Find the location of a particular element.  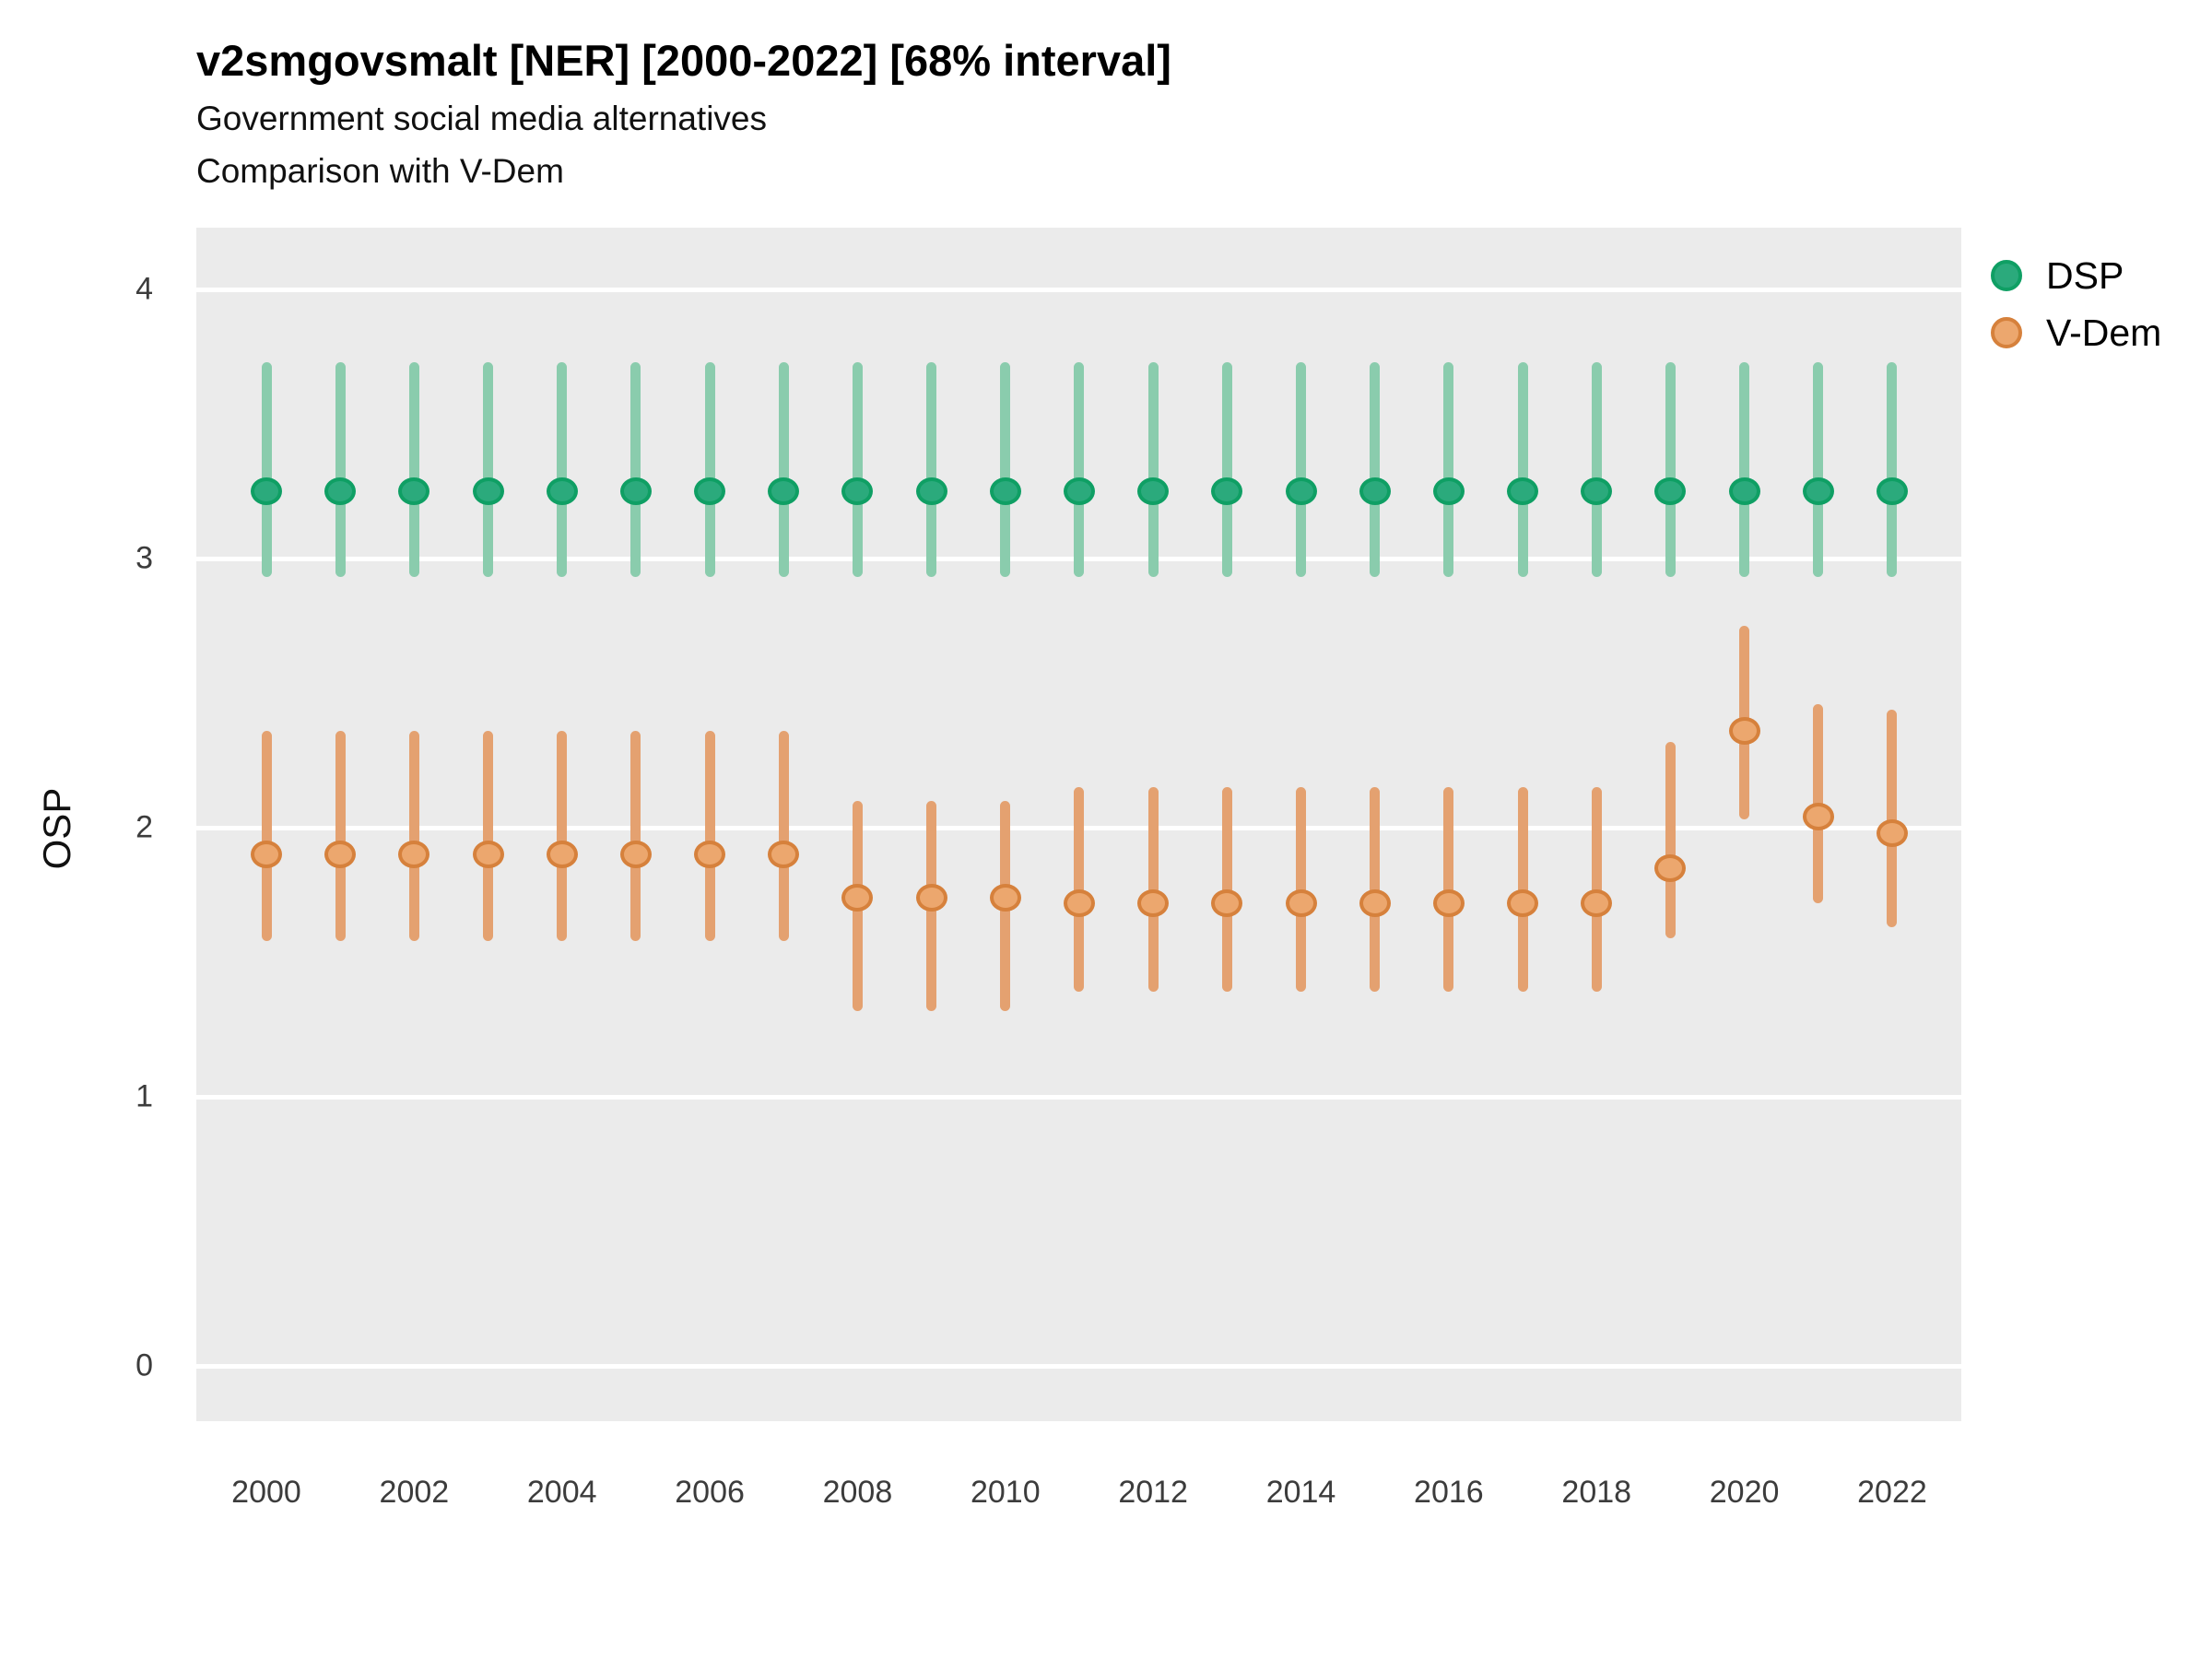

legend-label-vdem: V-Dem is located at coordinates (2104, 332).